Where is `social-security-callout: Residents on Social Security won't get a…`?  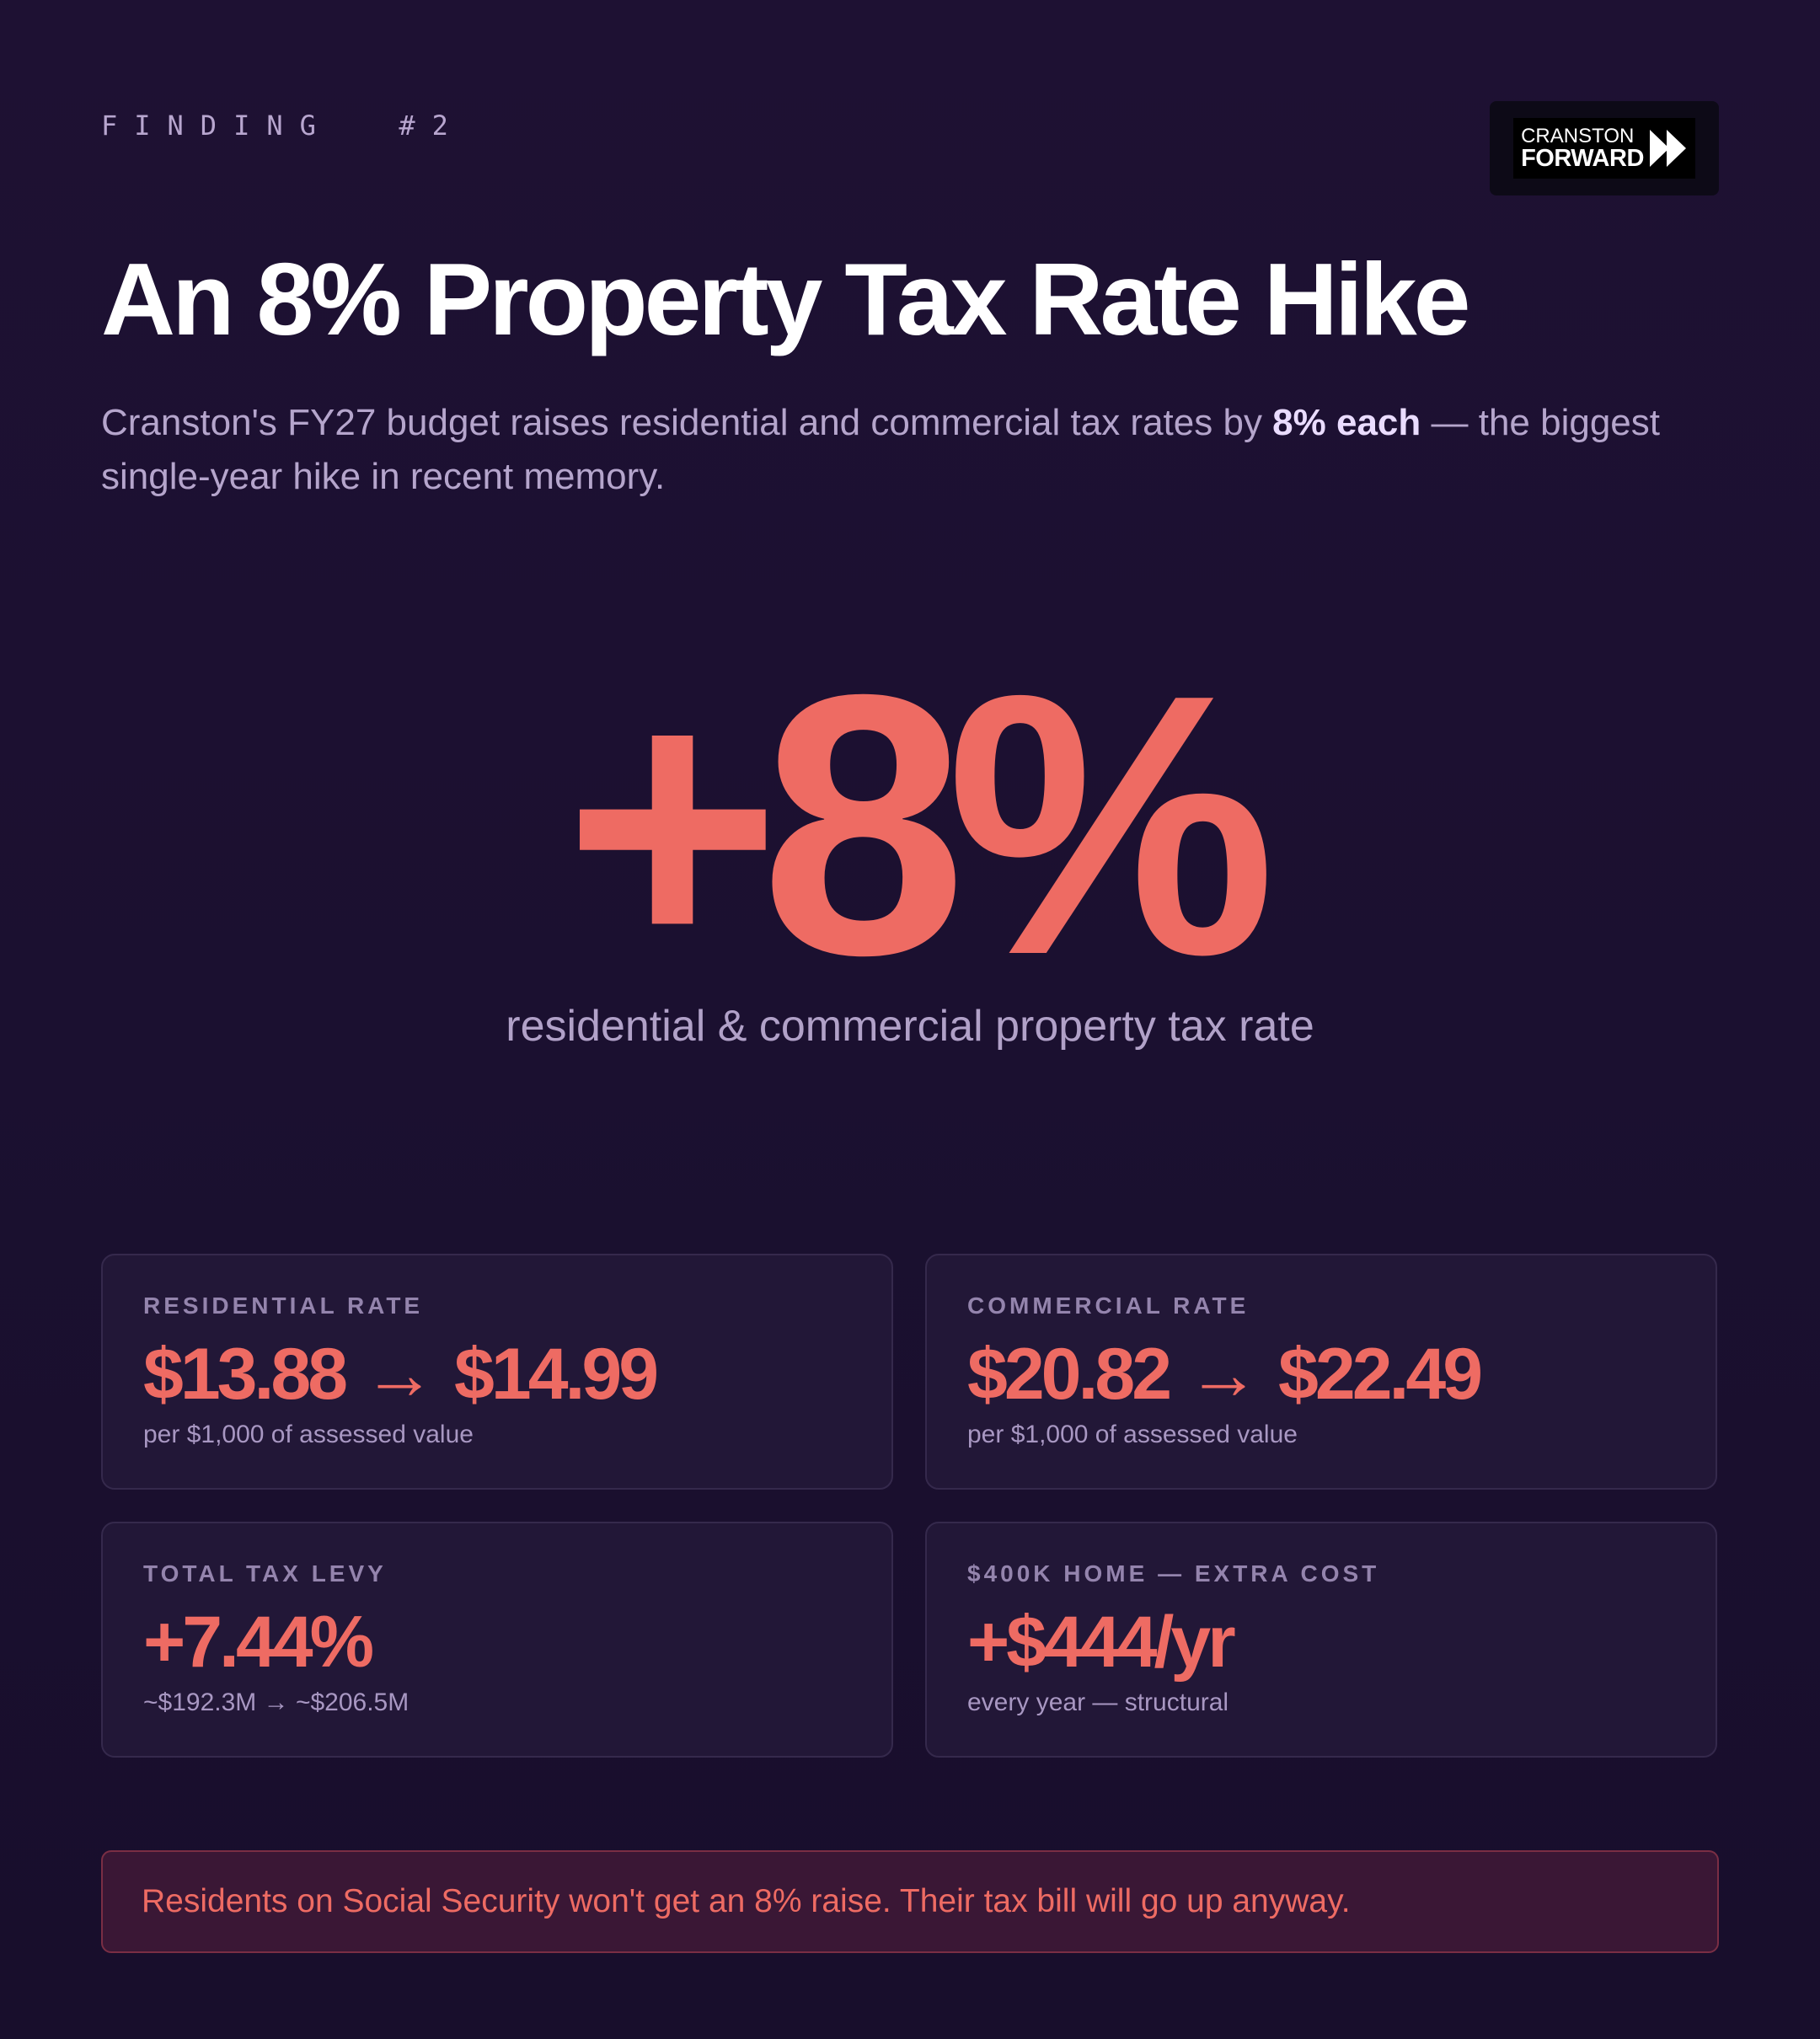 social-security-callout: Residents on Social Security won't get a… is located at coordinates (910, 1901).